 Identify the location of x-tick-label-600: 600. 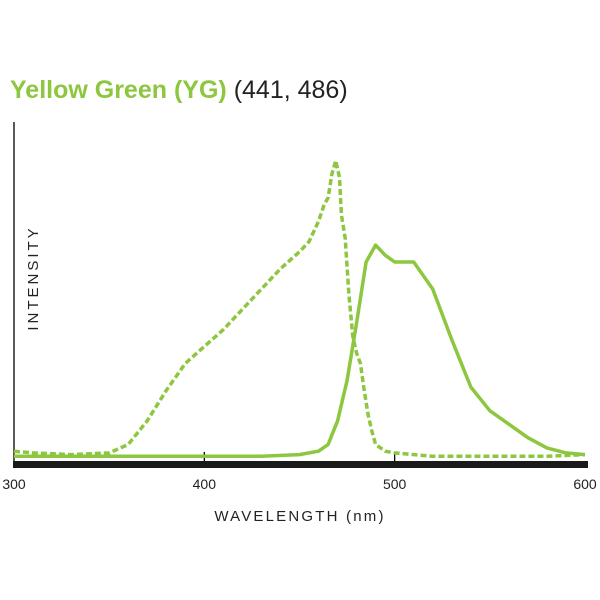
(585, 484).